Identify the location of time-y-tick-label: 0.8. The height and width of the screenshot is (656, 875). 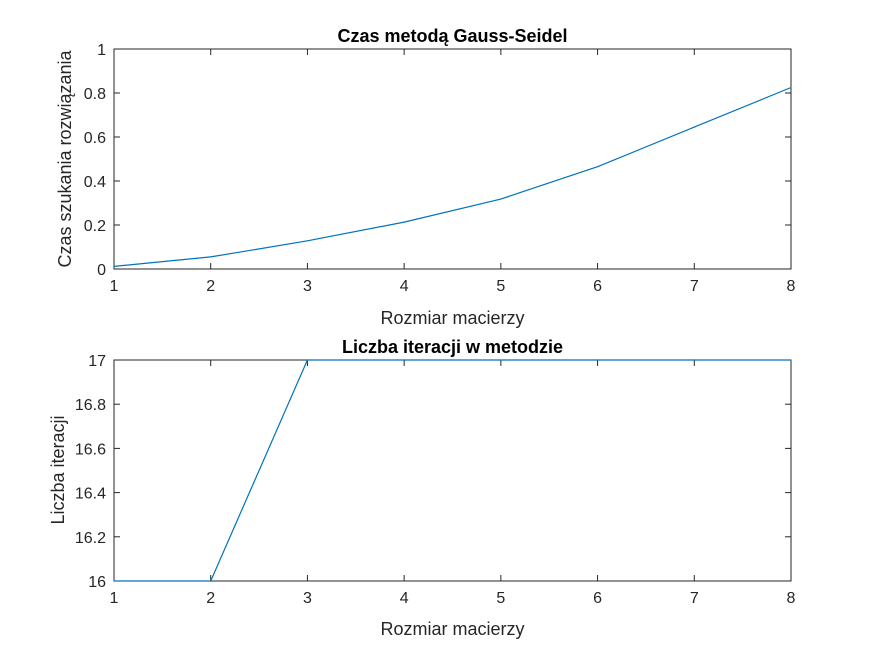
(95, 94).